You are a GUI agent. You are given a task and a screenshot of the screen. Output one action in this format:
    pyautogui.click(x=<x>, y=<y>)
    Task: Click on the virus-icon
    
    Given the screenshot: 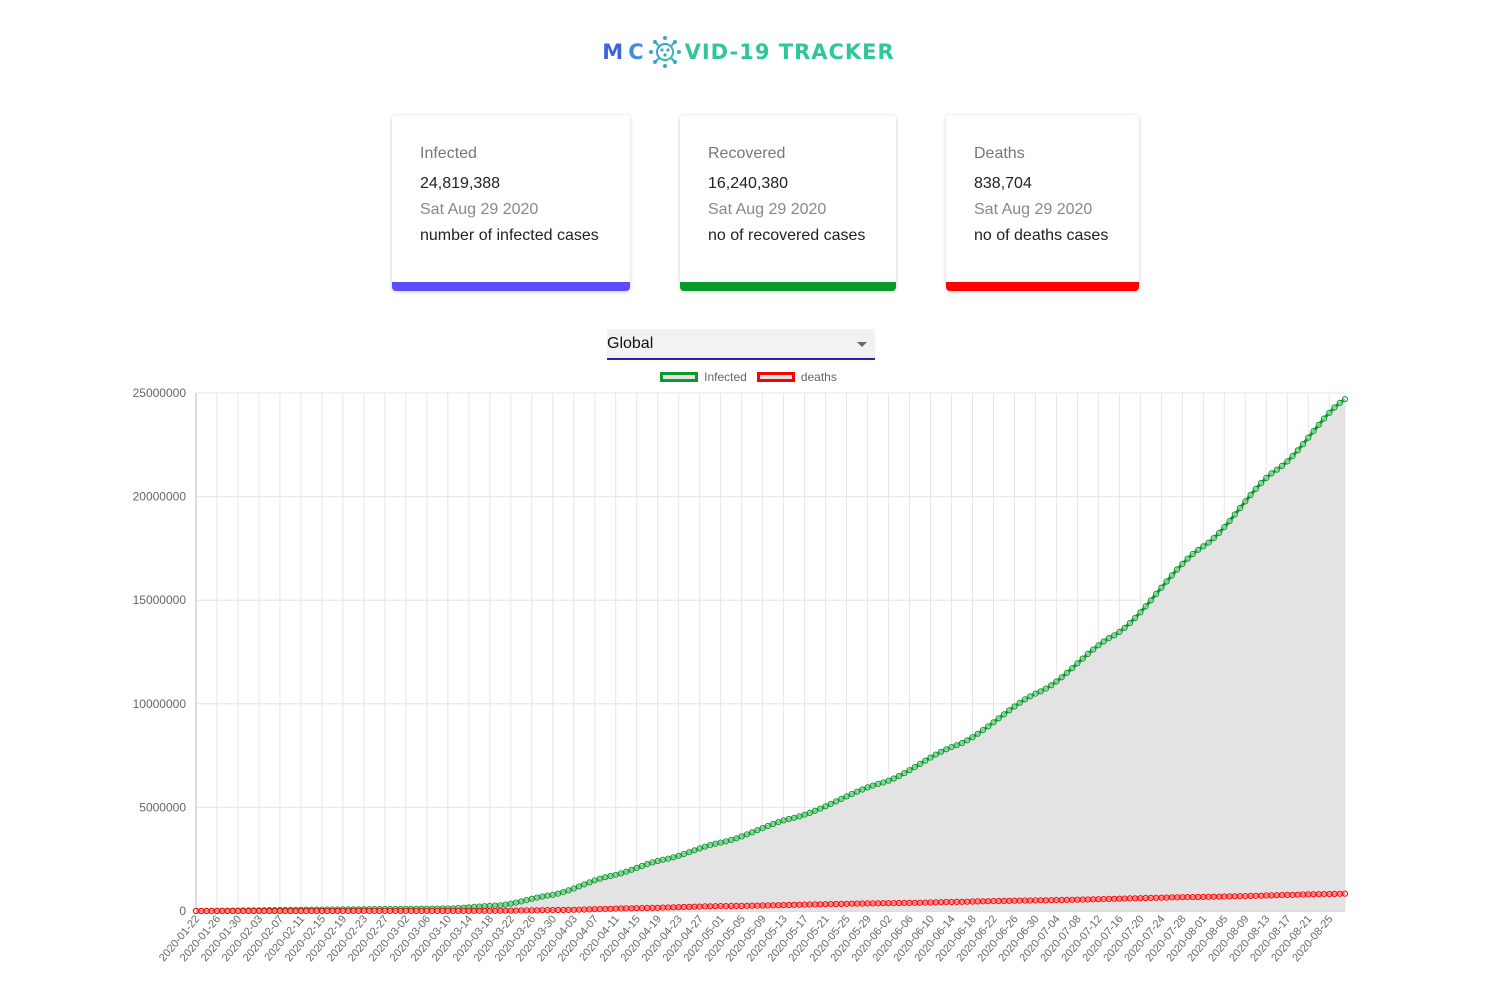 What is the action you would take?
    pyautogui.click(x=664, y=52)
    